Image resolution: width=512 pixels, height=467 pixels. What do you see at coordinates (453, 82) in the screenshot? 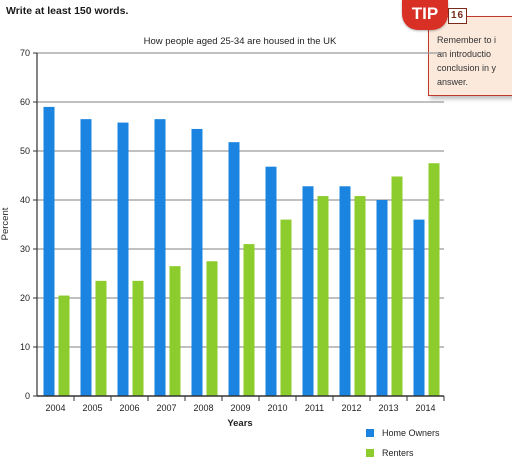
I see `tip-line: answer.` at bounding box center [453, 82].